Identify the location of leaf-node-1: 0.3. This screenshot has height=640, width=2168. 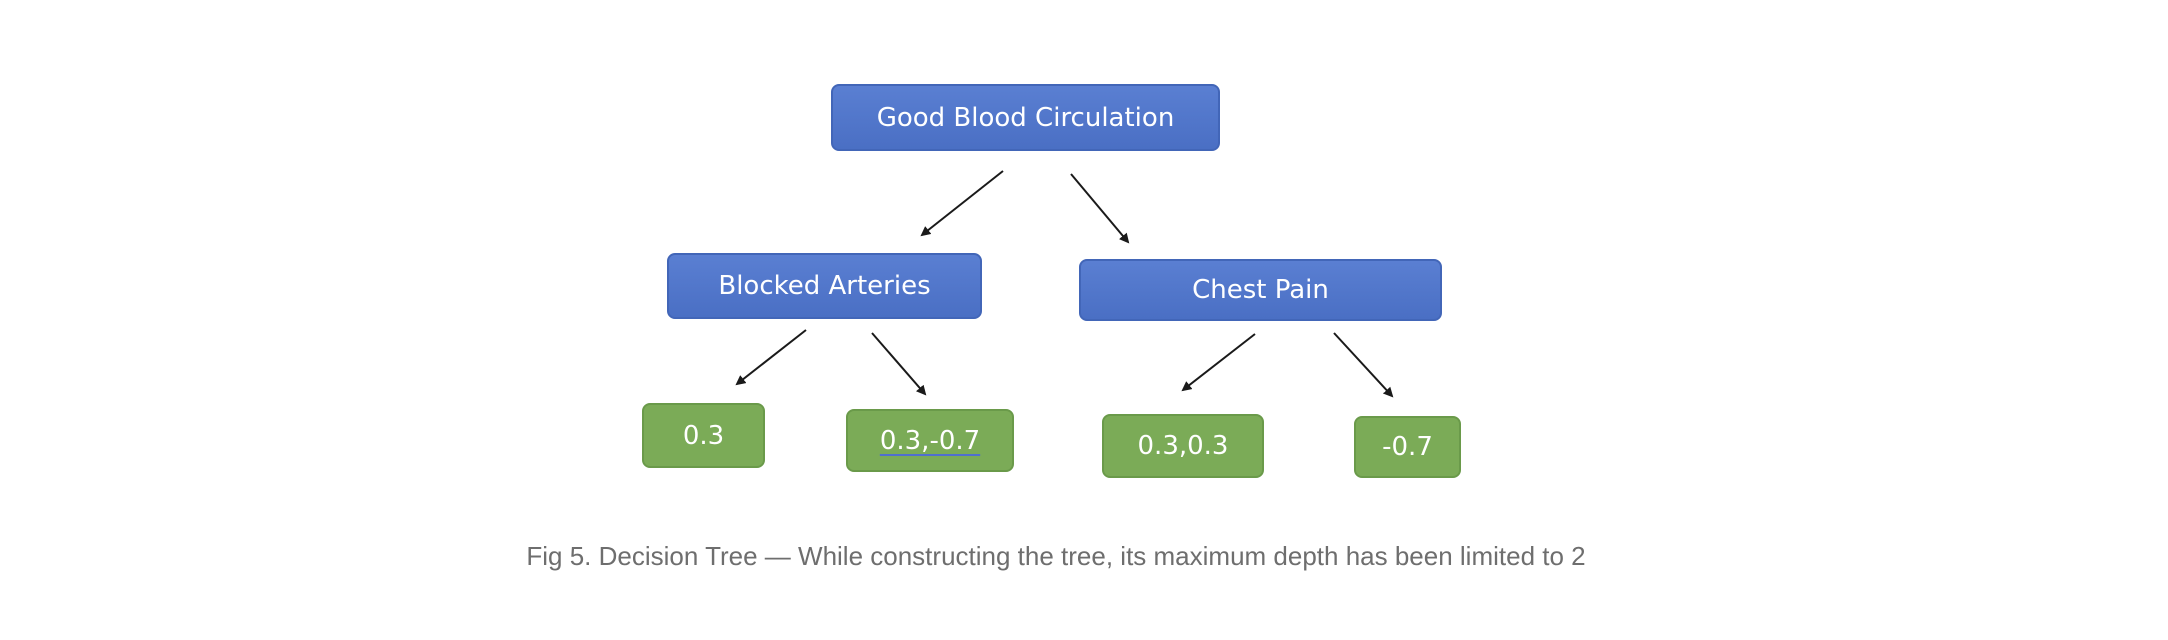
(703, 435).